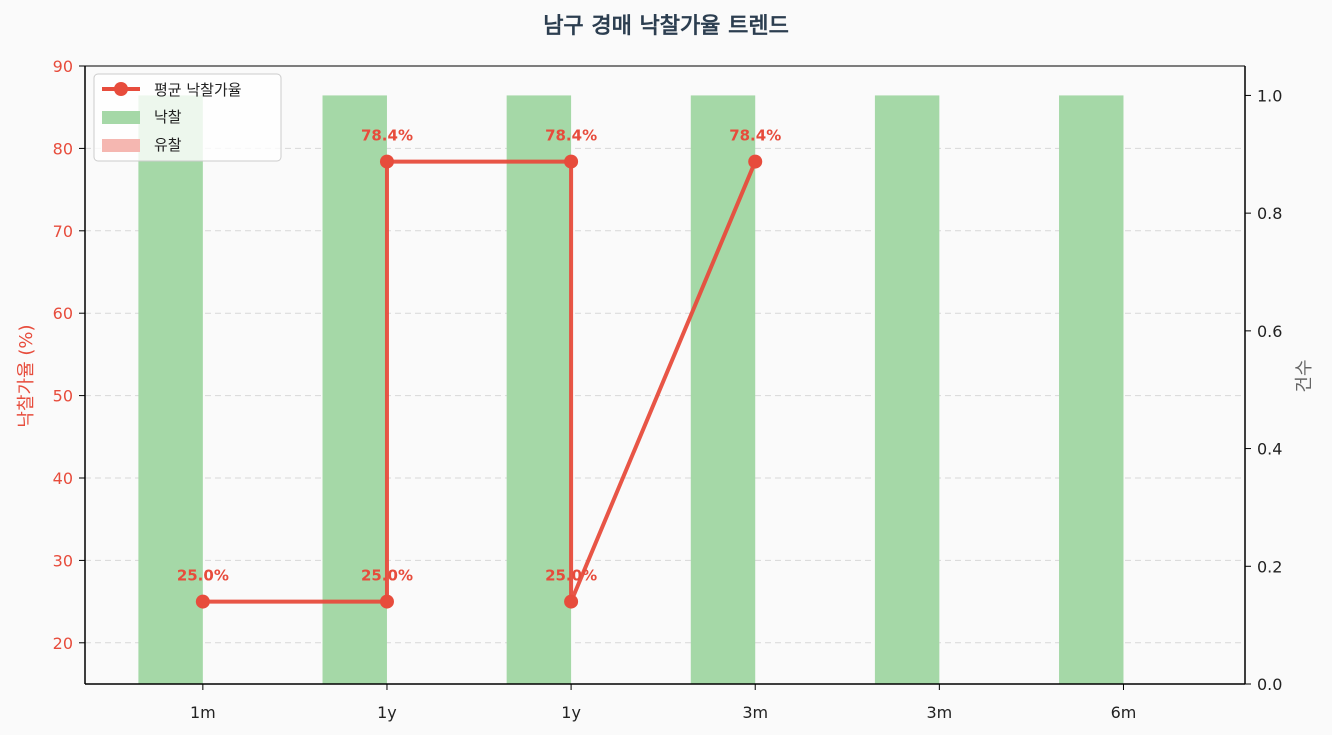 This screenshot has width=1332, height=735. Describe the element at coordinates (198, 90) in the screenshot. I see `legend-label: 평균 낙찰가율` at that location.